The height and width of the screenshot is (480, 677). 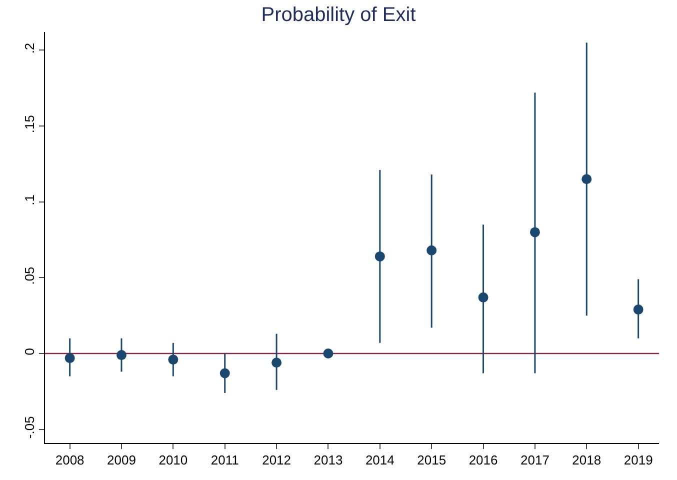 I want to click on x-tick-label: 2011, so click(x=224, y=460).